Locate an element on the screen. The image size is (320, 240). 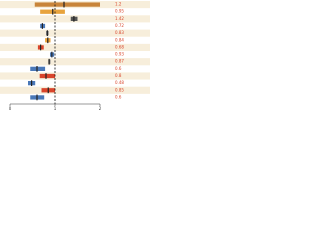
estimate-label: 1.42 is located at coordinates (119, 18).